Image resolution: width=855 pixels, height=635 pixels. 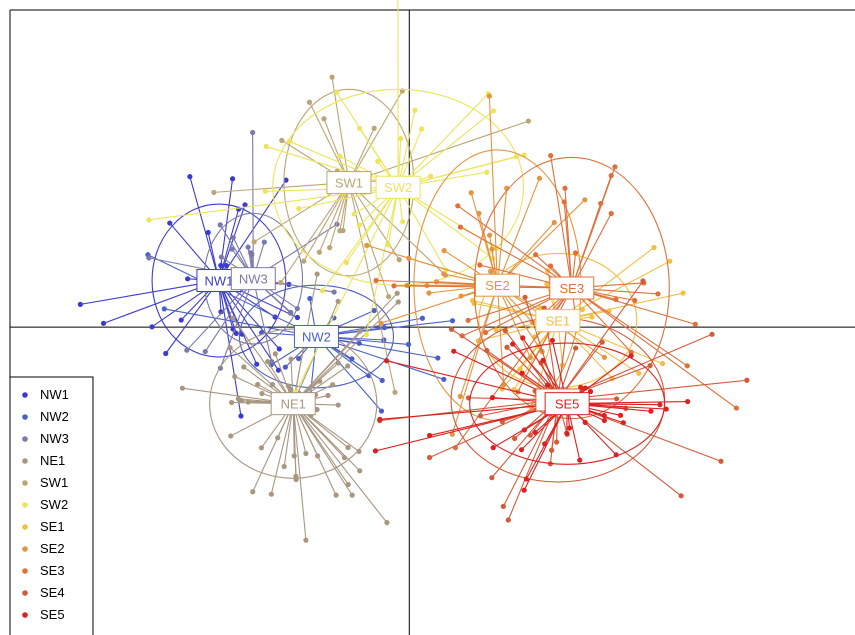 I want to click on label-se3: SE3, so click(x=572, y=288).